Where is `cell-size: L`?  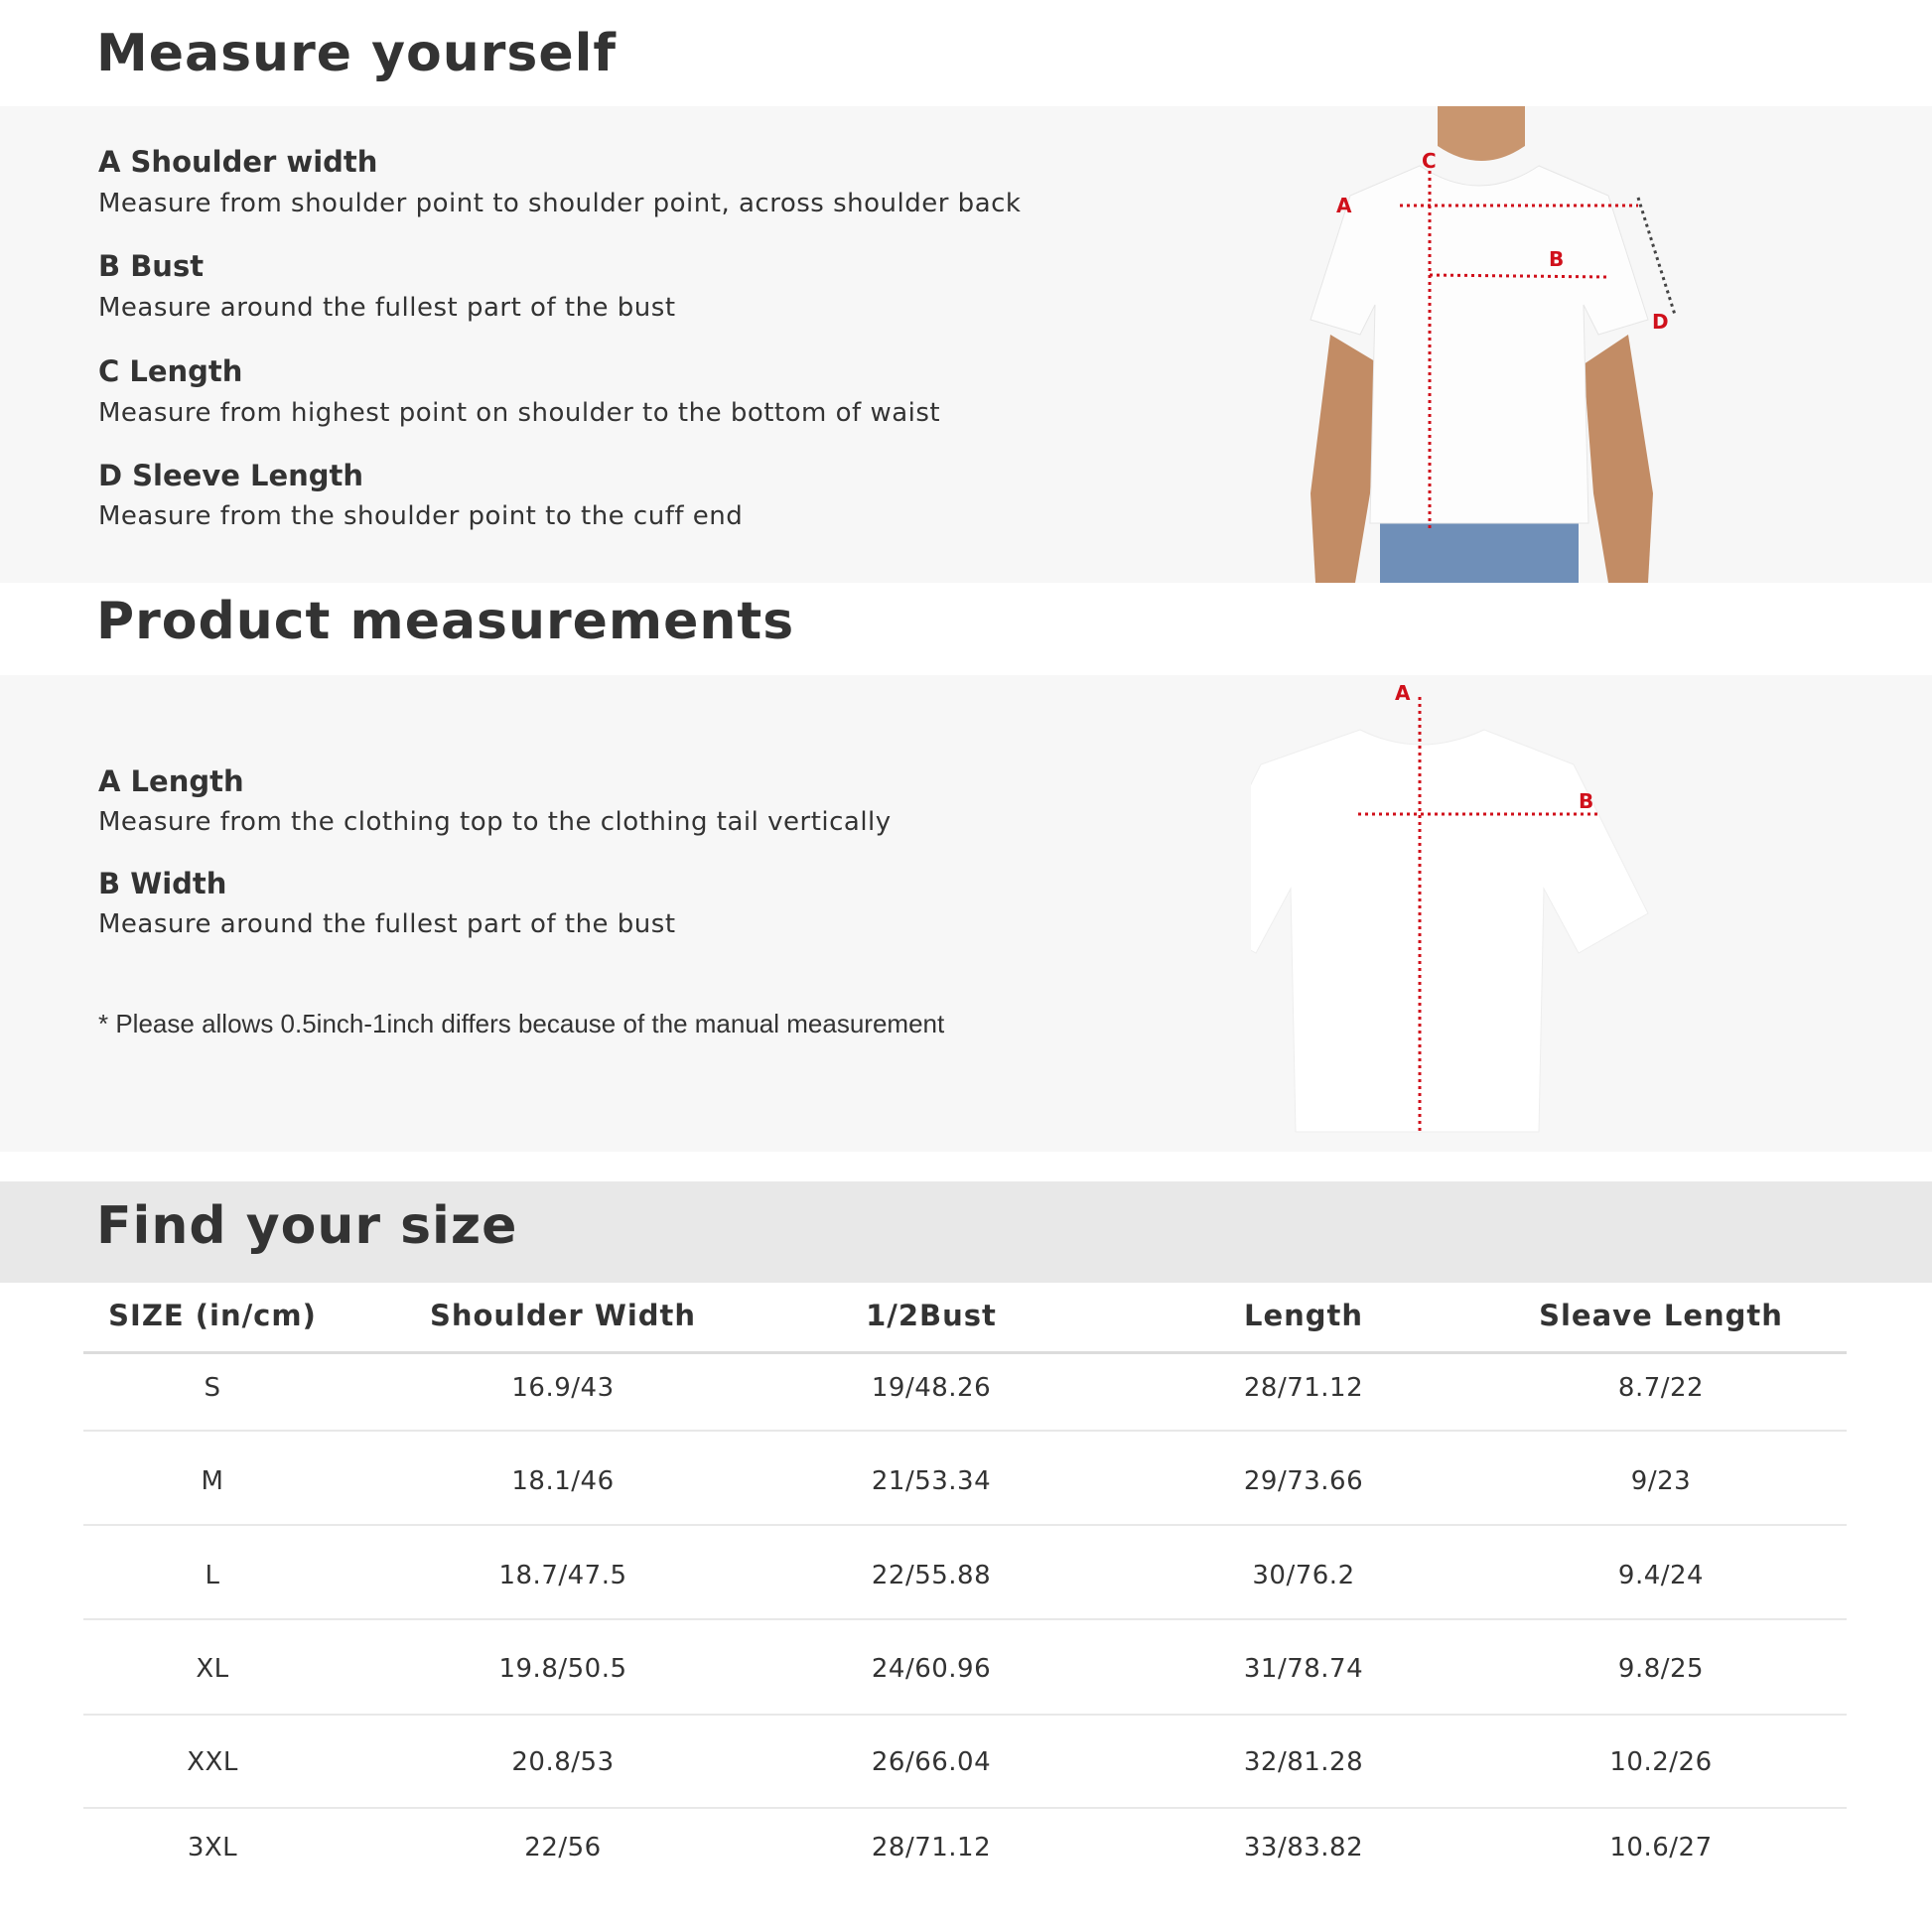 cell-size: L is located at coordinates (213, 1576).